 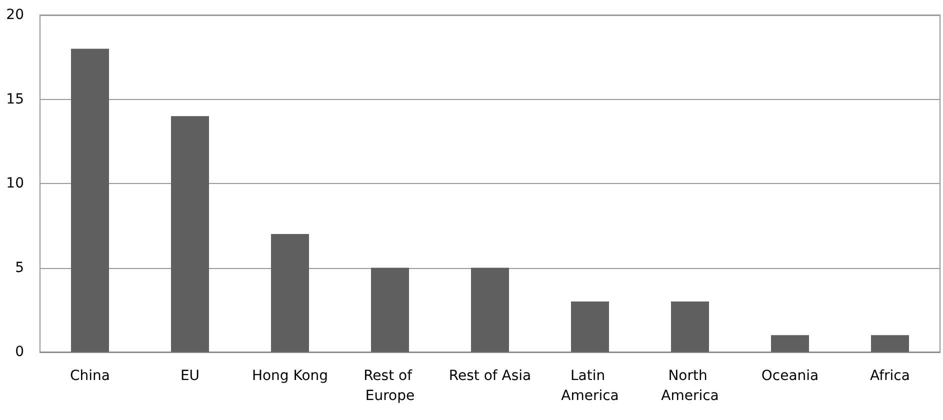 I want to click on x-tick-label: North America, so click(x=690, y=386).